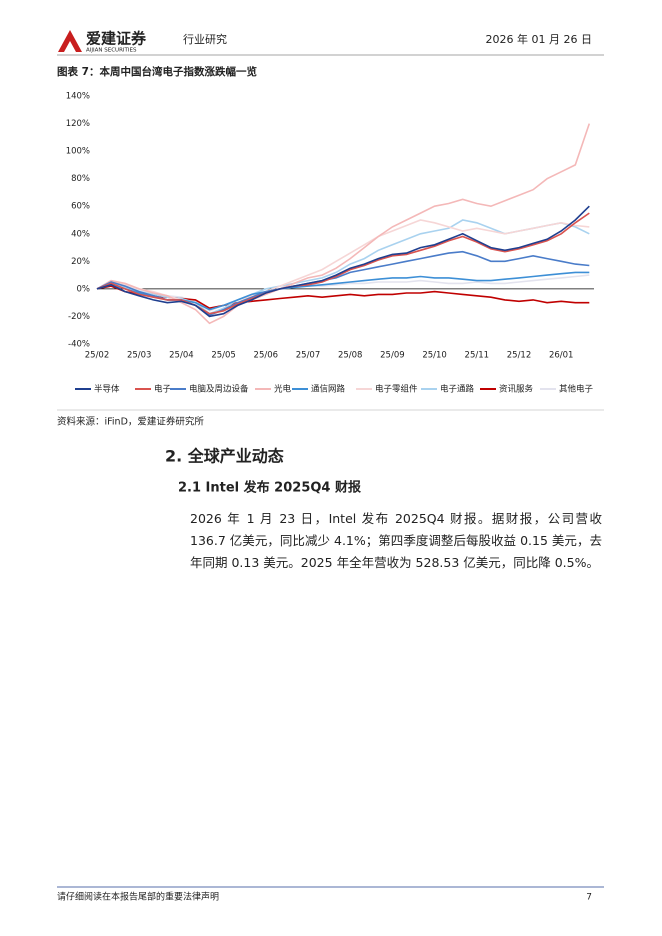 The height and width of the screenshot is (936, 662). I want to click on disclaimer: 请仔细阅读在本报告尾部的重要法律声明, so click(138, 897).